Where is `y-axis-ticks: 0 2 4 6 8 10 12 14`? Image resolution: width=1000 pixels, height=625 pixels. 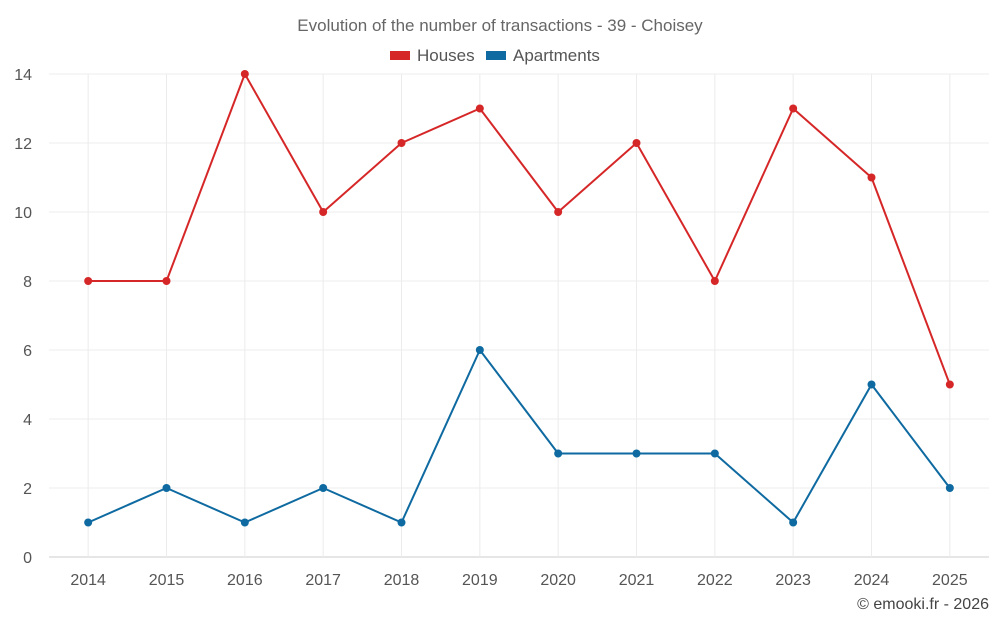
y-axis-ticks: 0 2 4 6 8 10 12 14 is located at coordinates (23, 317).